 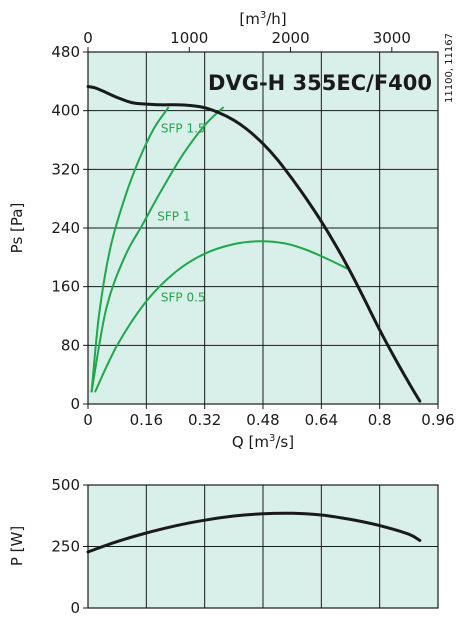 I want to click on pressure-x-tick-label: 0.8, so click(x=380, y=420).